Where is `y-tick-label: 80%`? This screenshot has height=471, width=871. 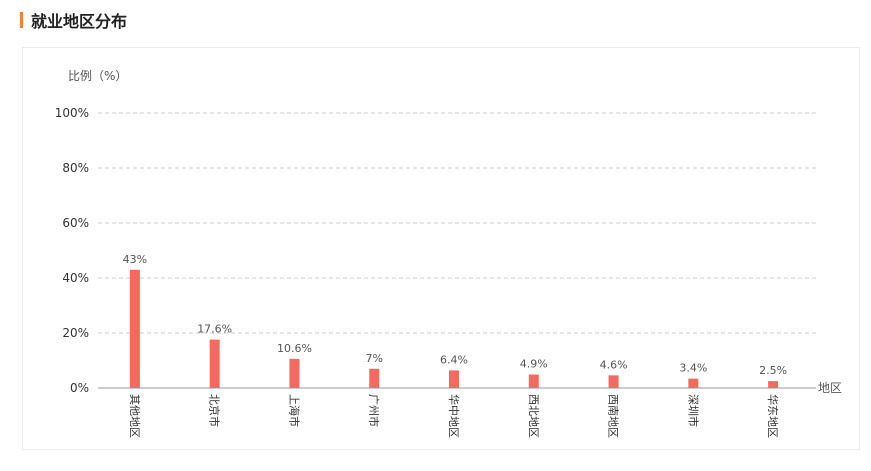 y-tick-label: 80% is located at coordinates (75, 168).